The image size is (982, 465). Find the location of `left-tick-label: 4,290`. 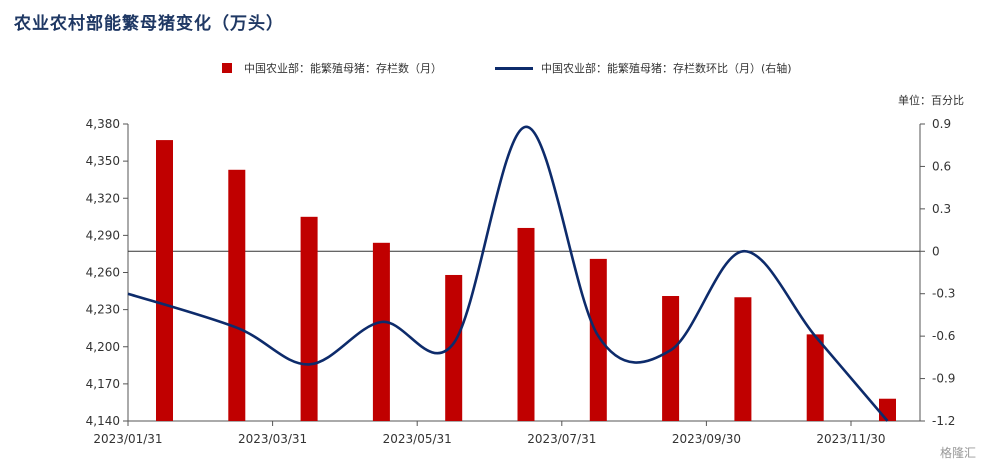

left-tick-label: 4,290 is located at coordinates (103, 235).